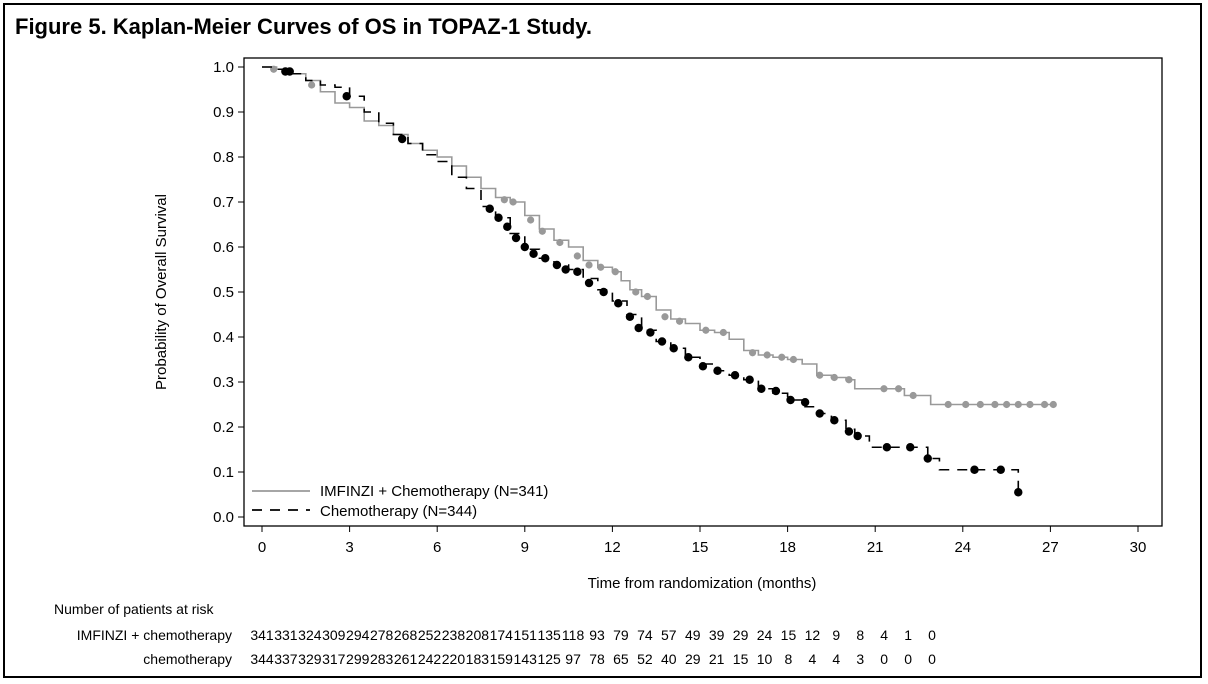 This screenshot has height=684, width=1208. Describe the element at coordinates (134, 609) in the screenshot. I see `risk-table-heading: Number of patients at risk` at that location.